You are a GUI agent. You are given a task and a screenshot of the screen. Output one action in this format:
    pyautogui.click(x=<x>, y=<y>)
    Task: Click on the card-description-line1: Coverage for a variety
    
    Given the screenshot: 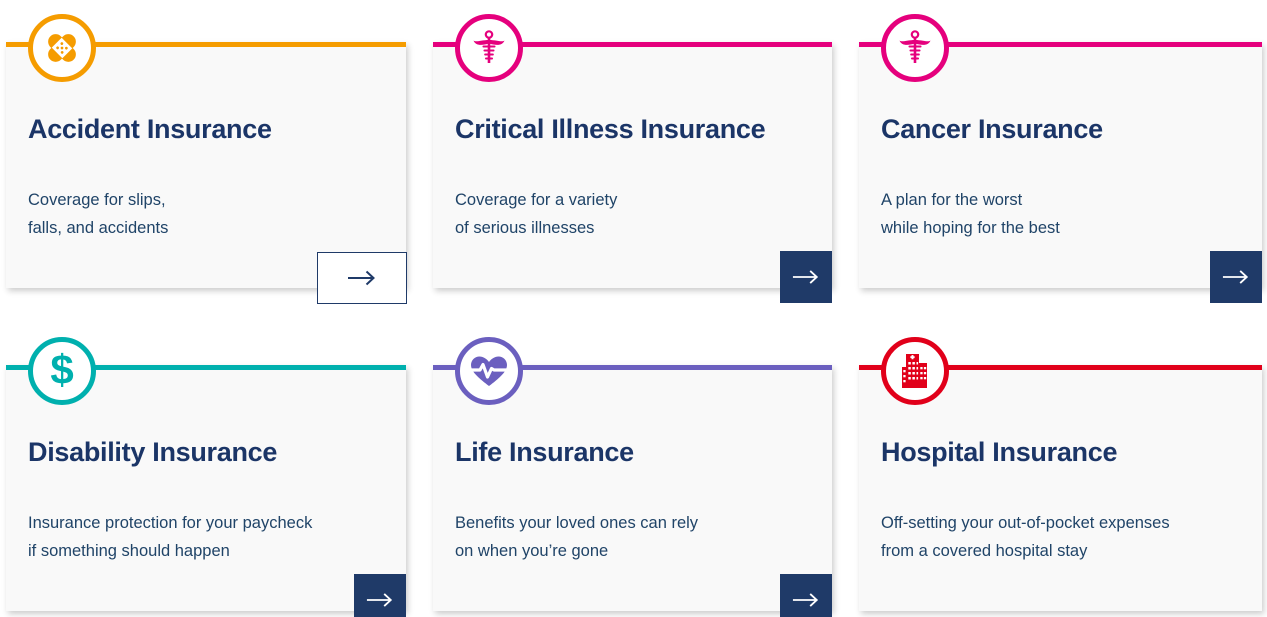 What is the action you would take?
    pyautogui.click(x=536, y=200)
    